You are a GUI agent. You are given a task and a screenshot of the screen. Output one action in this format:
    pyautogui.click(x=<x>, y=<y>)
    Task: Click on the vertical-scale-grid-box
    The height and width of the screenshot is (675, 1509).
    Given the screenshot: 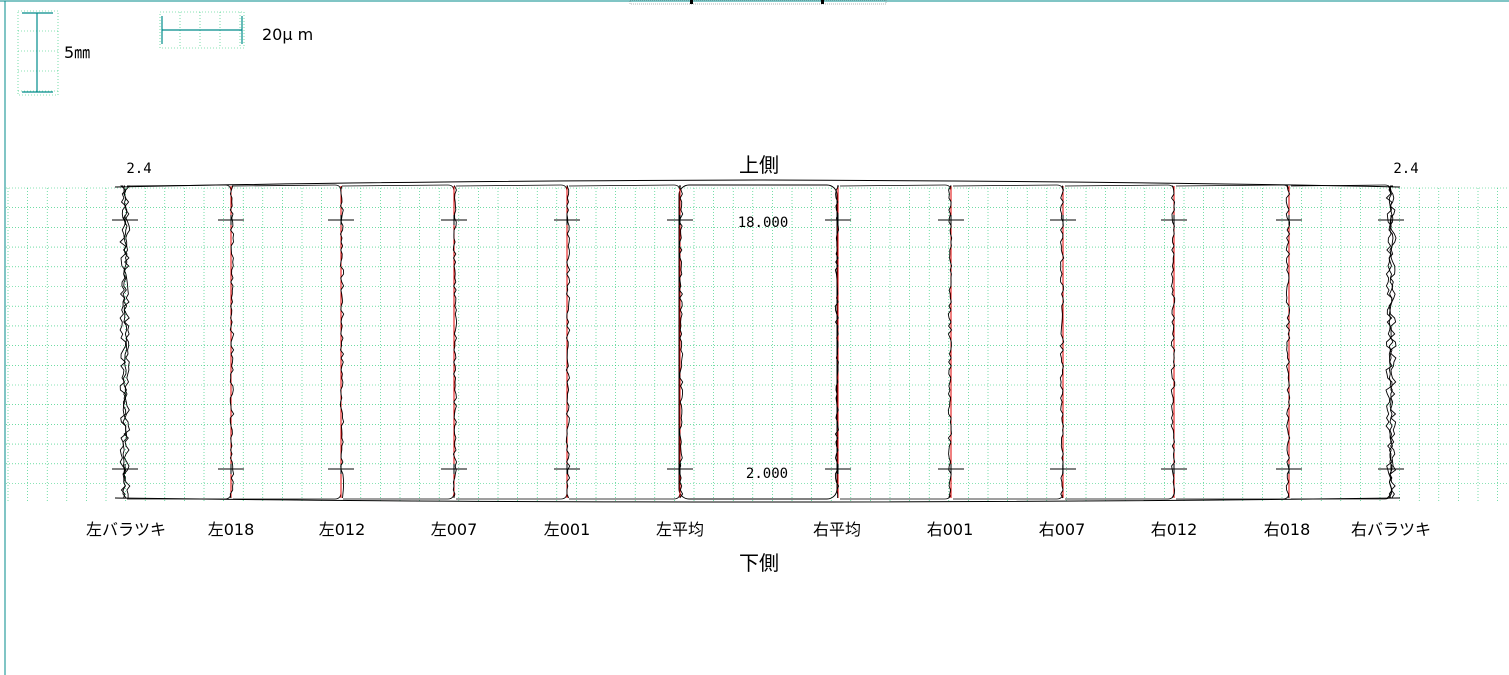 What is the action you would take?
    pyautogui.click(x=38, y=53)
    